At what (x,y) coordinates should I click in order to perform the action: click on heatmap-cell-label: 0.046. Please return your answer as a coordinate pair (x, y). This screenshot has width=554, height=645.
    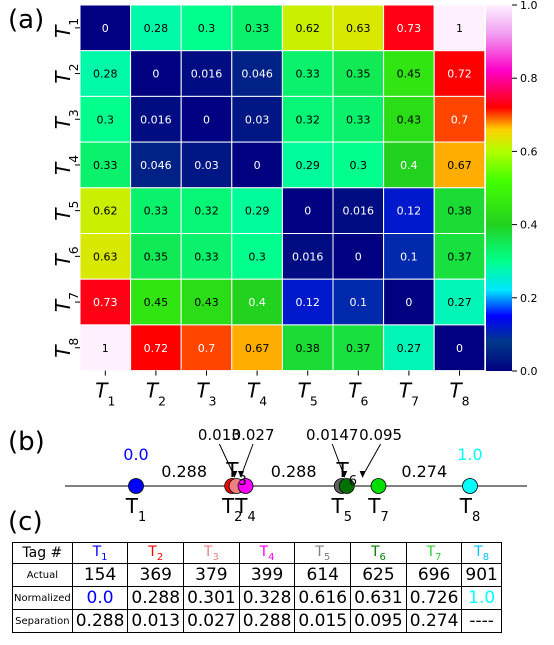
    Looking at the image, I should click on (156, 165).